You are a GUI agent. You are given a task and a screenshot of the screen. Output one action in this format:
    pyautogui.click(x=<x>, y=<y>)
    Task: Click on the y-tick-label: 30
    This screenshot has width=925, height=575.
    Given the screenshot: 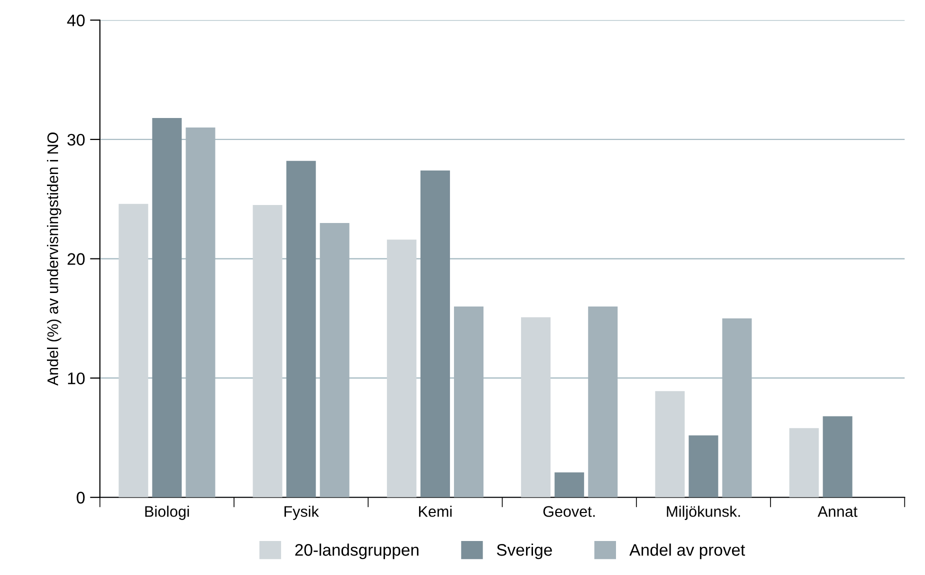 What is the action you would take?
    pyautogui.click(x=76, y=140)
    